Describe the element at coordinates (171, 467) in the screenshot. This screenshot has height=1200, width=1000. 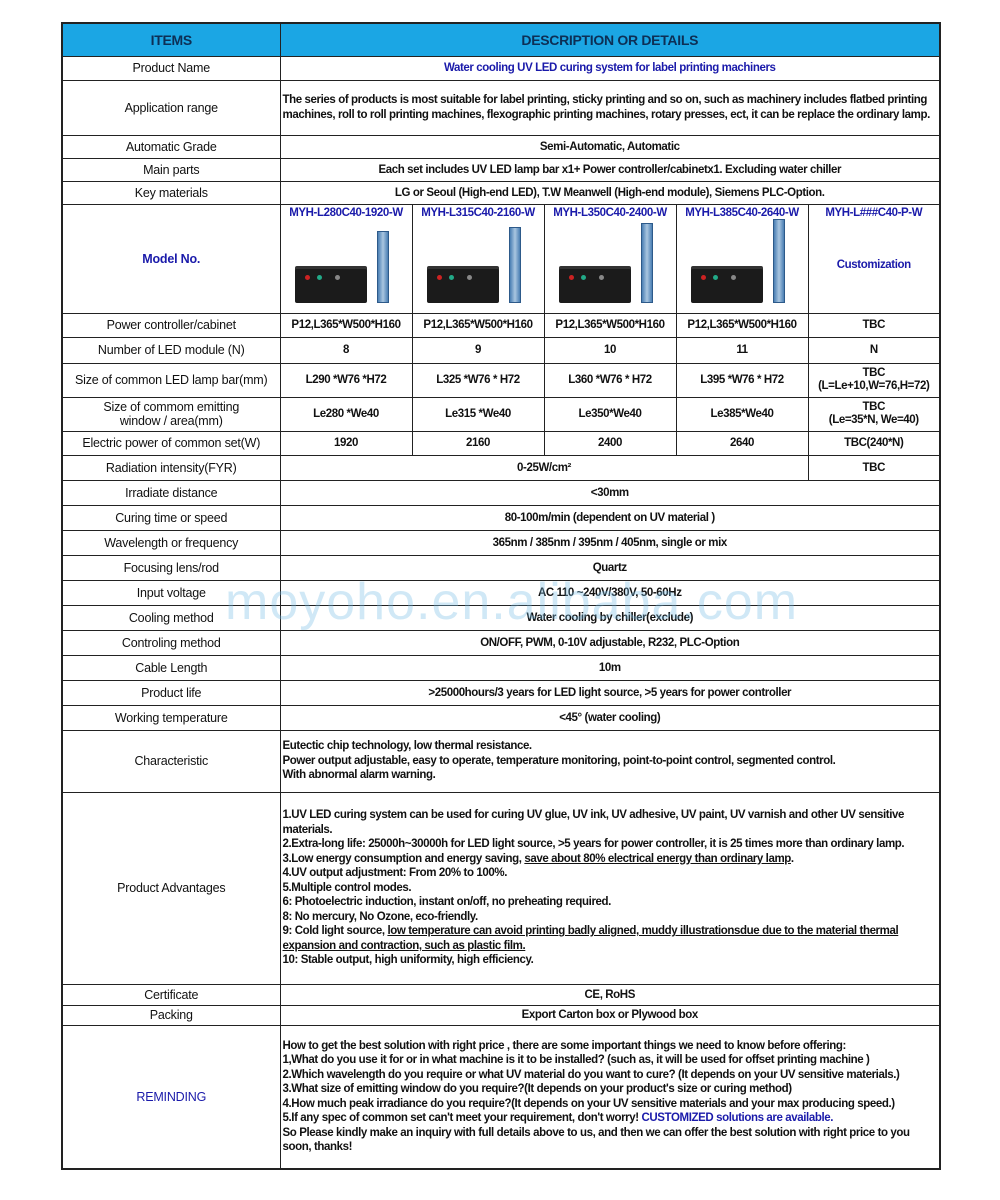
I see `row-label: Radiation intensity(FYR)` at that location.